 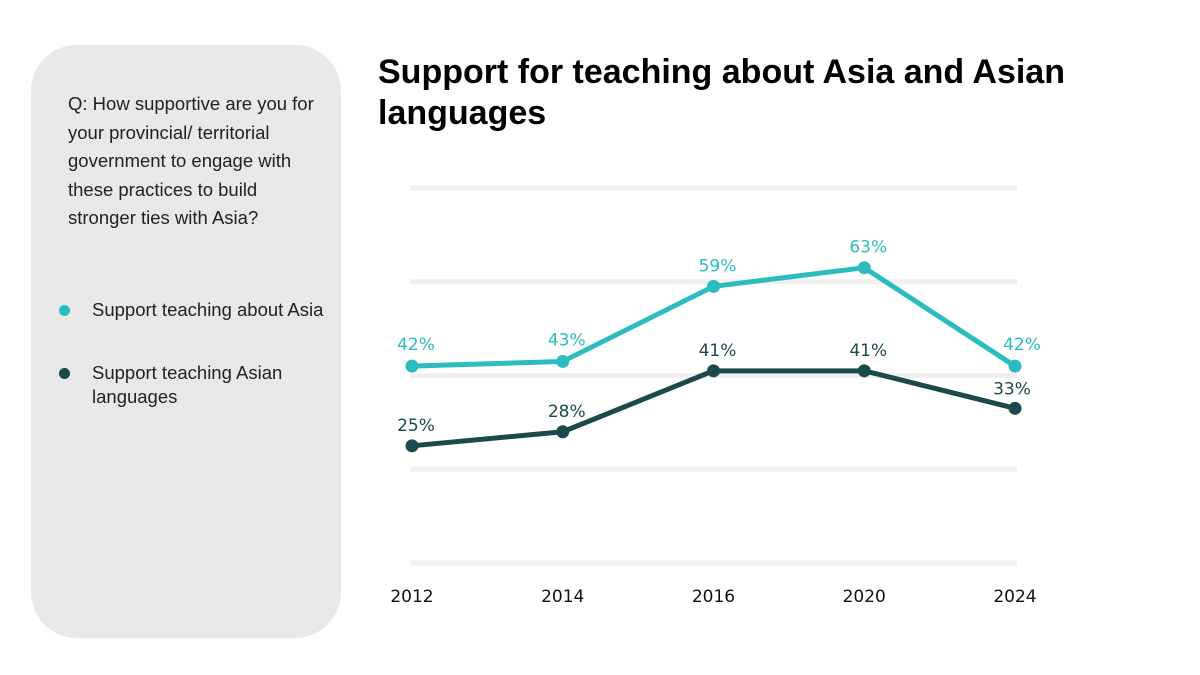 I want to click on data-label-s0-0: 42%, so click(x=416, y=345).